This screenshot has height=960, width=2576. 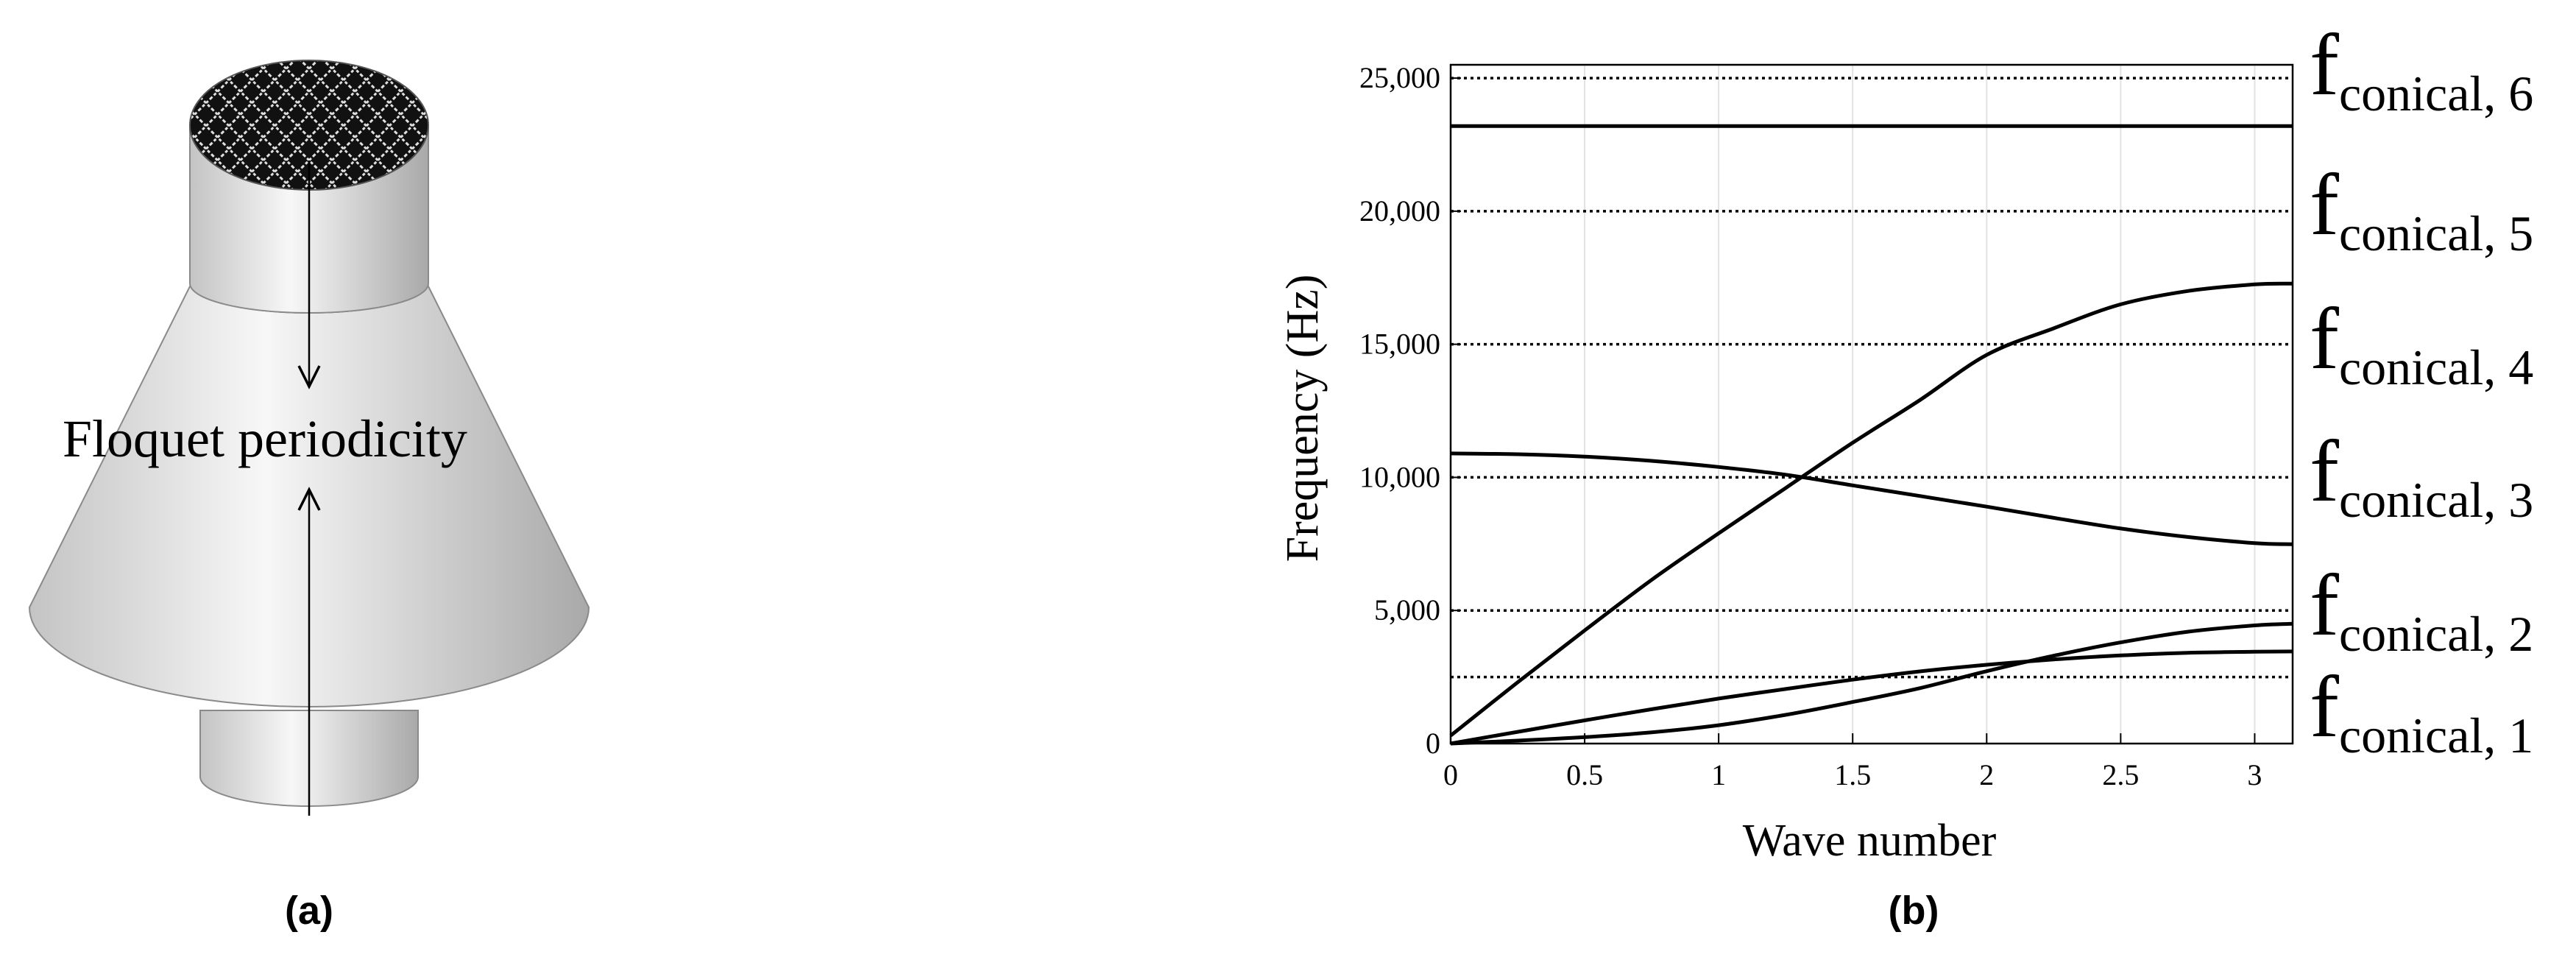 What do you see at coordinates (2421, 342) in the screenshot?
I see `reference-label-4: fconical, 4` at bounding box center [2421, 342].